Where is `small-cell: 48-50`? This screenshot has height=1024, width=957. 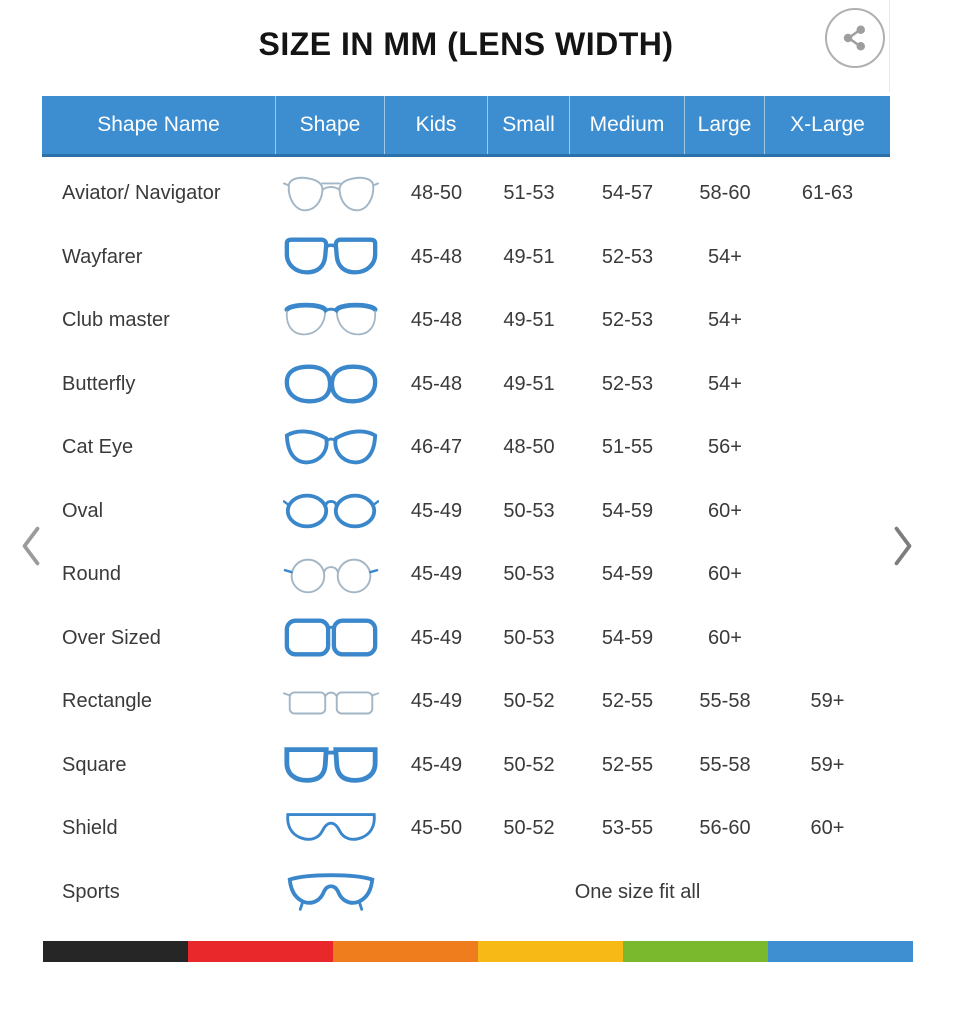 small-cell: 48-50 is located at coordinates (529, 447).